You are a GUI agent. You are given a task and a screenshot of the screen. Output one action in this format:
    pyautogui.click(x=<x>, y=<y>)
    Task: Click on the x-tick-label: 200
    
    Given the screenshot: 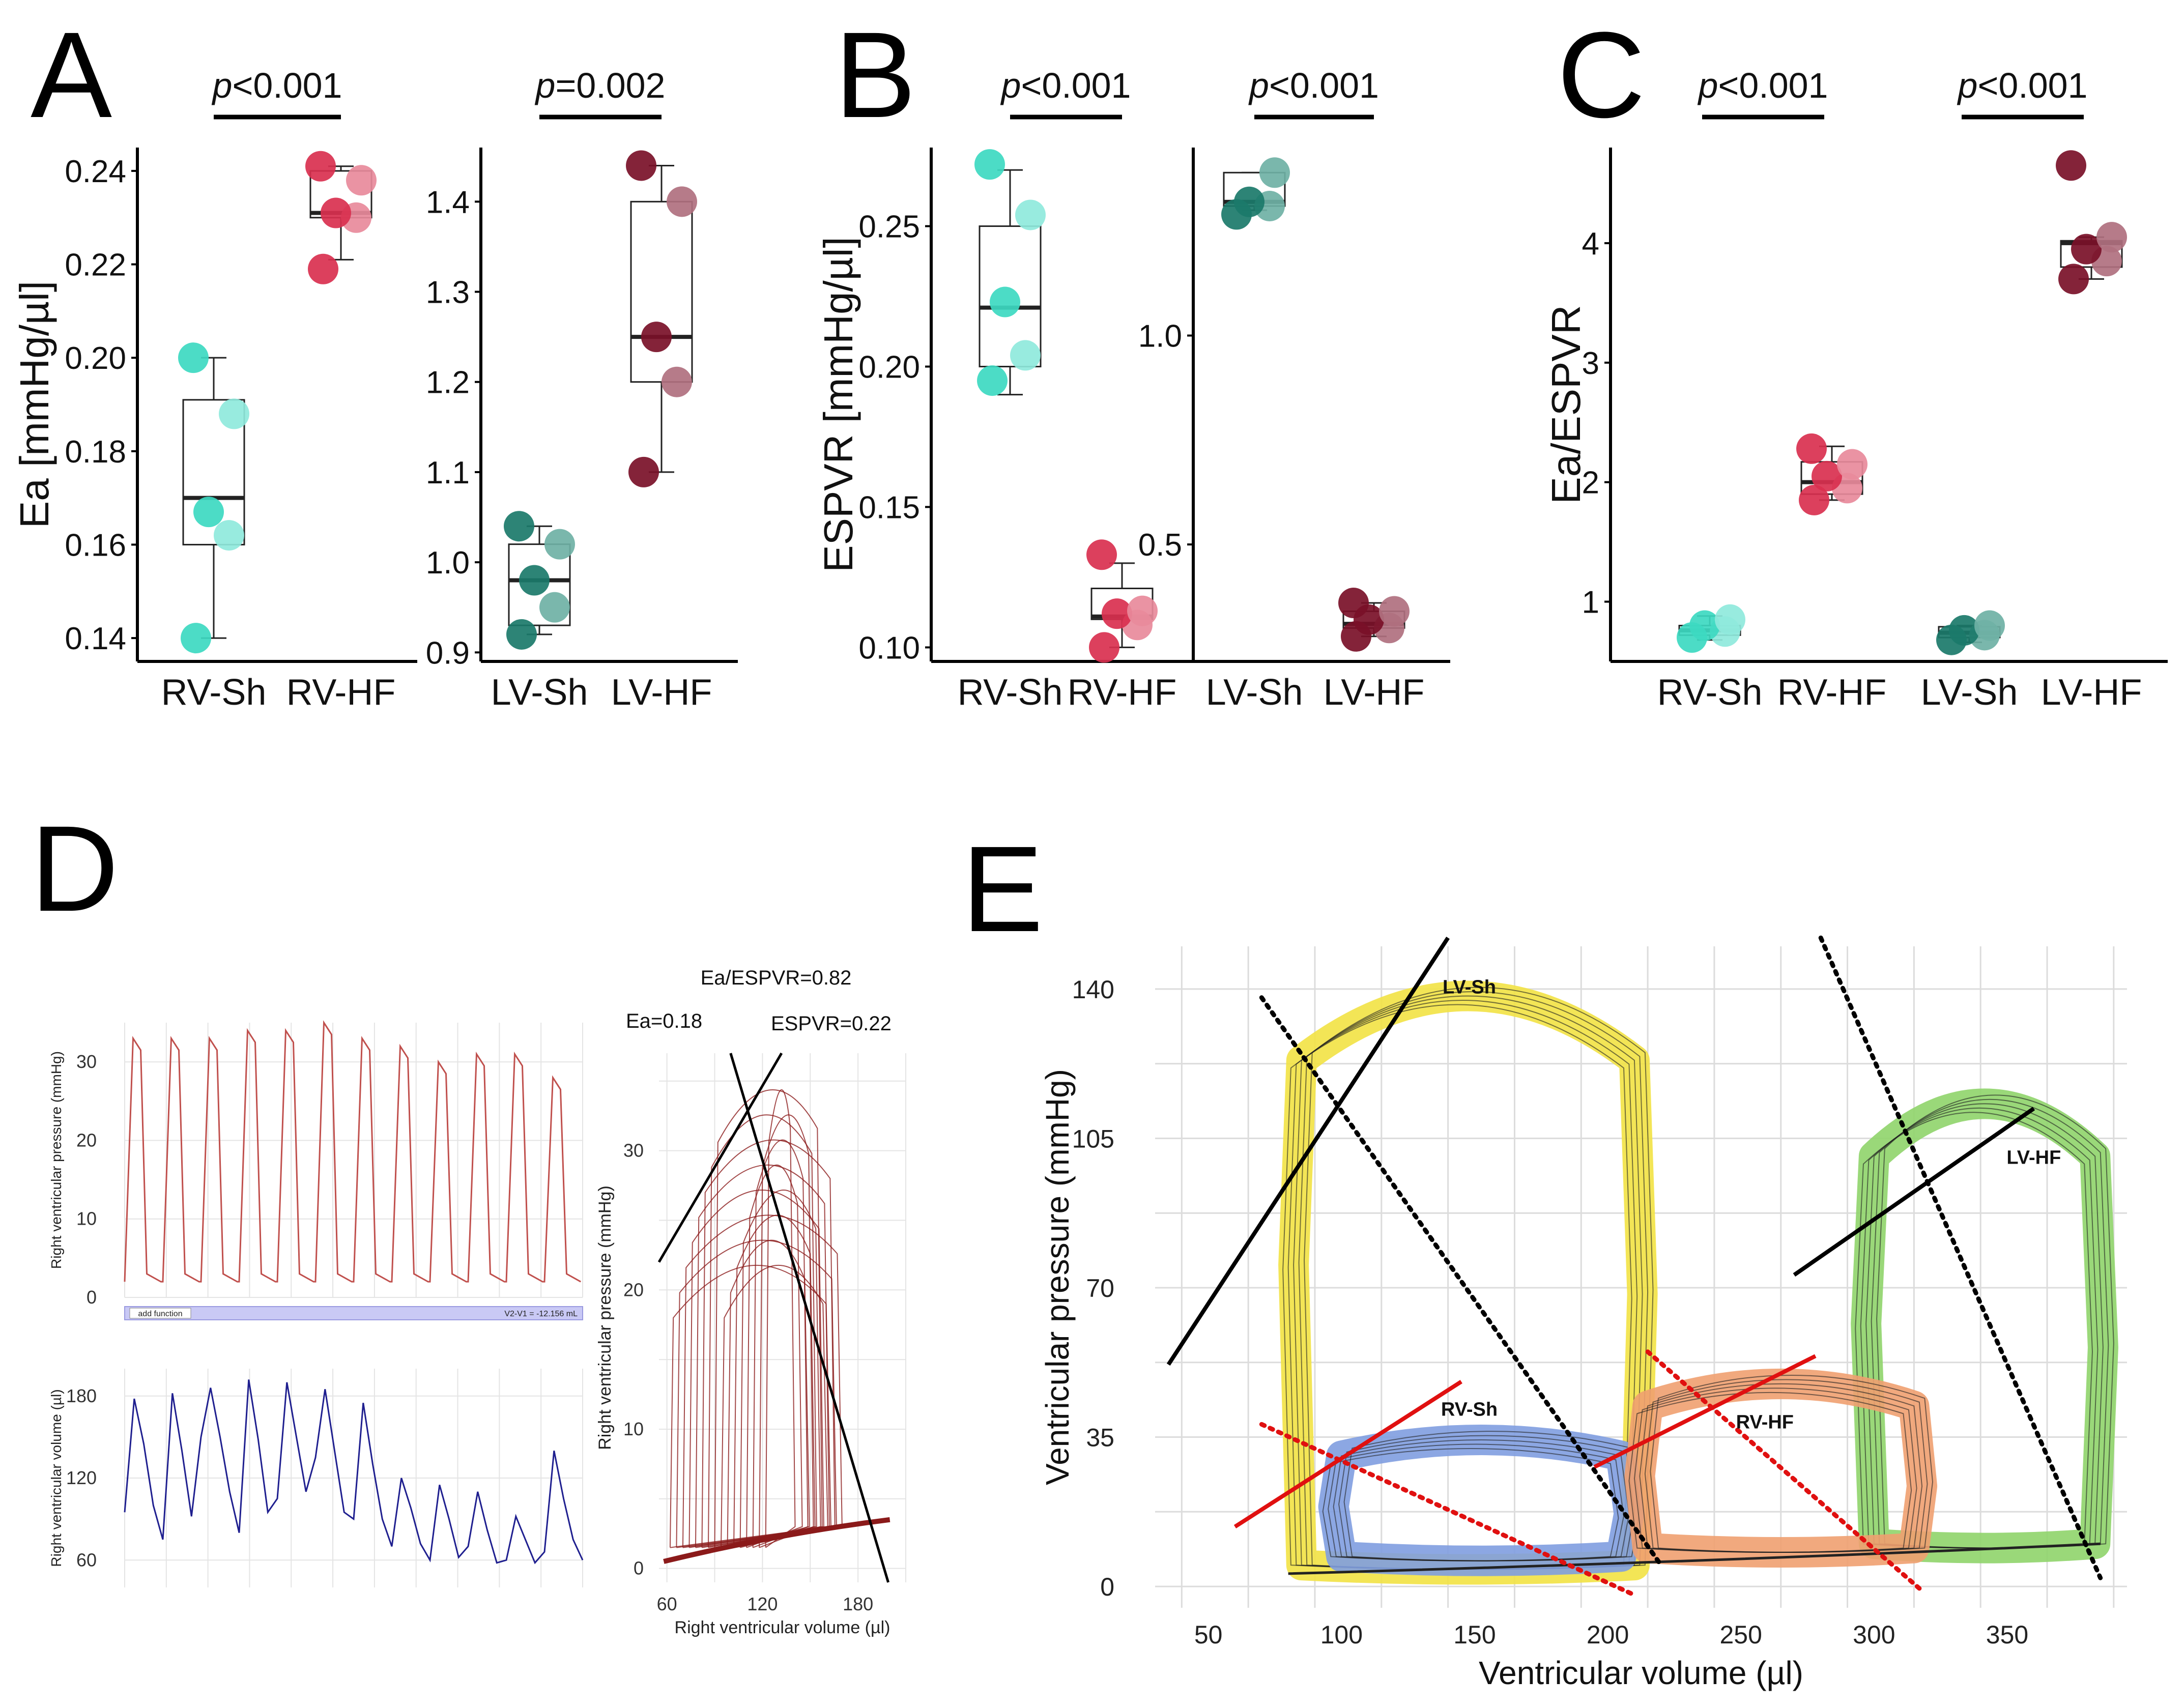 What is the action you would take?
    pyautogui.click(x=1608, y=1635)
    